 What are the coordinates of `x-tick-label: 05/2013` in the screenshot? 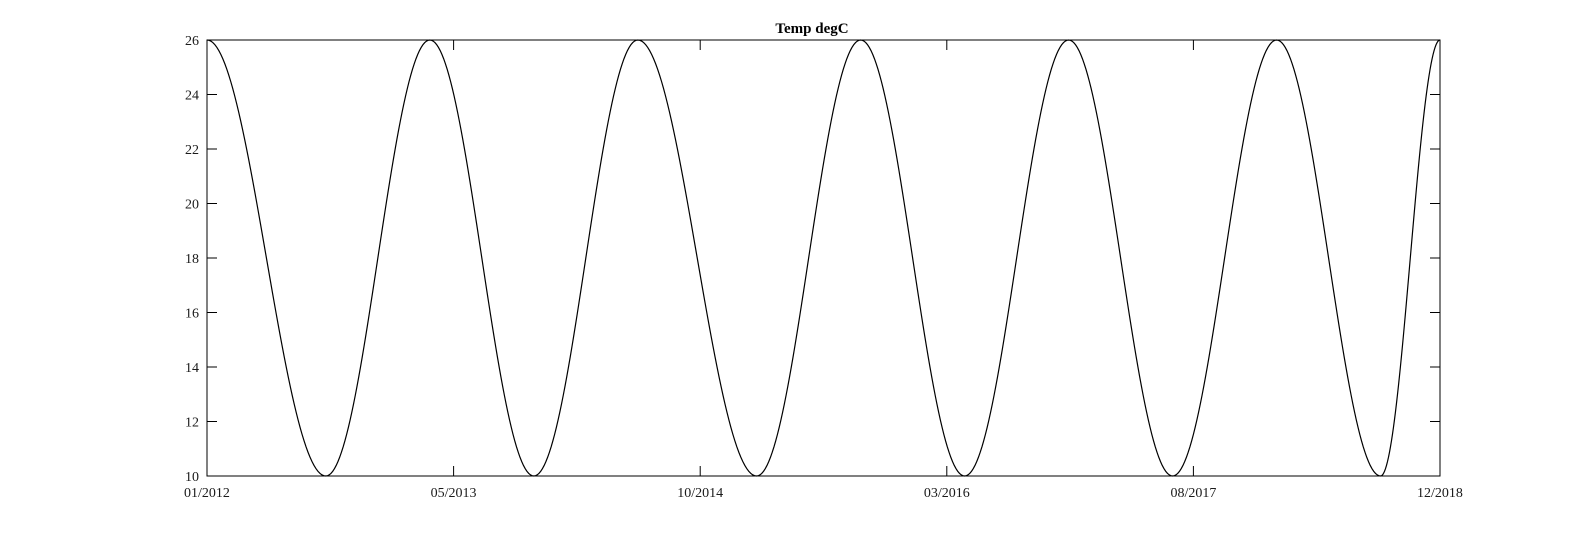 It's located at (454, 493).